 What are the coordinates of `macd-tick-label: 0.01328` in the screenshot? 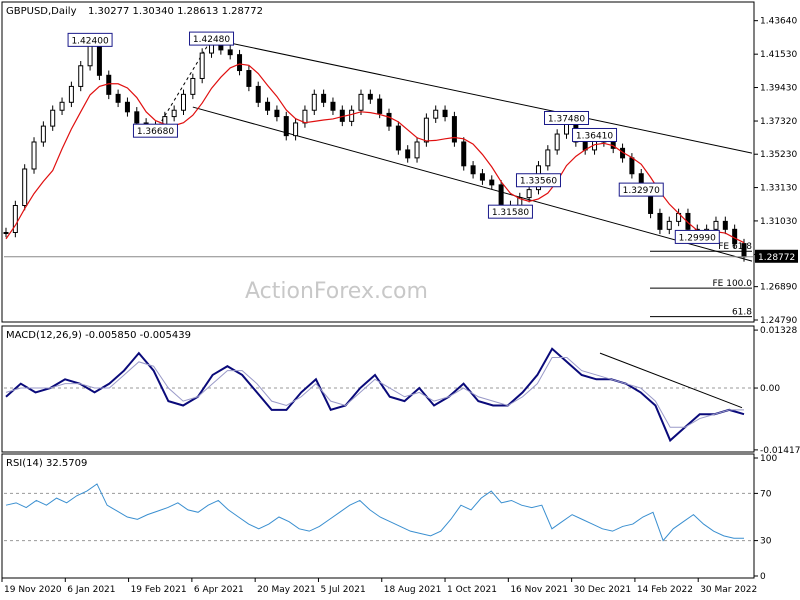 It's located at (778, 331).